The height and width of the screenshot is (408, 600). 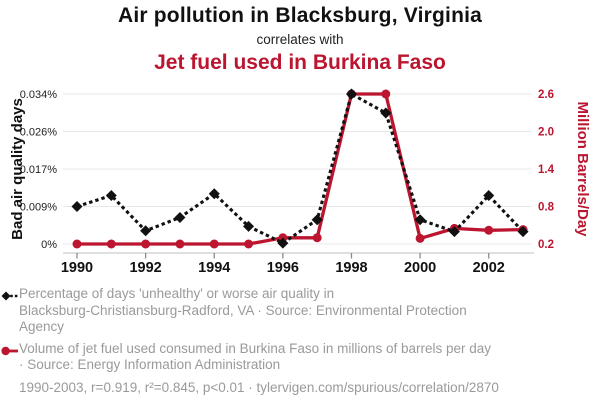 What do you see at coordinates (546, 245) in the screenshot?
I see `right-axis-tick-label: 0.2` at bounding box center [546, 245].